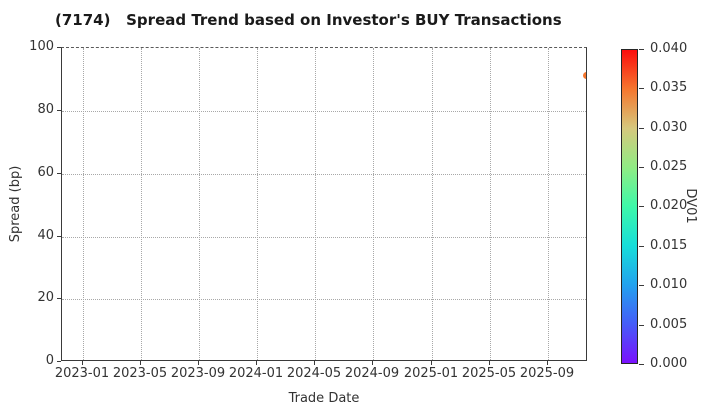  Describe the element at coordinates (324, 398) in the screenshot. I see `x-axis-label: Trade Date` at that location.